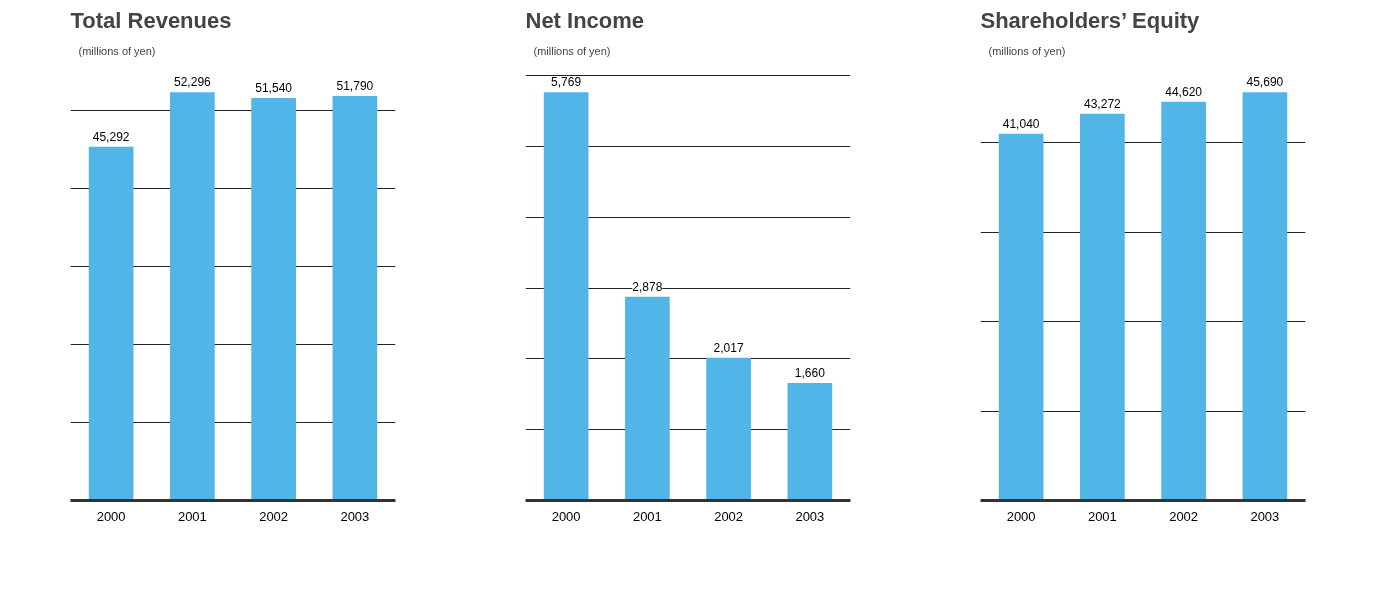 Image resolution: width=1373 pixels, height=590 pixels. What do you see at coordinates (1265, 82) in the screenshot?
I see `data-label: 45,690` at bounding box center [1265, 82].